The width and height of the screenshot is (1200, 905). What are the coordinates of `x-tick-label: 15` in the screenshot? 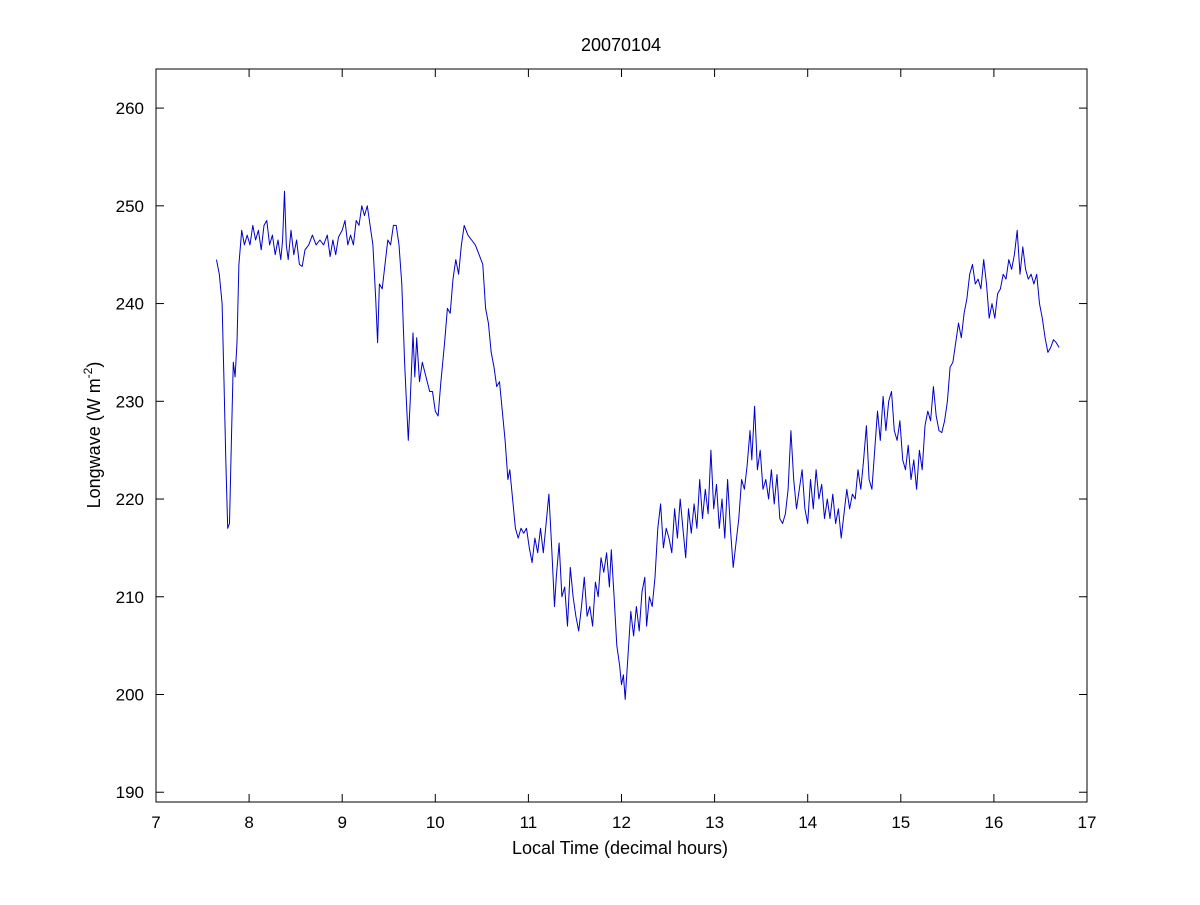 It's located at (900, 822).